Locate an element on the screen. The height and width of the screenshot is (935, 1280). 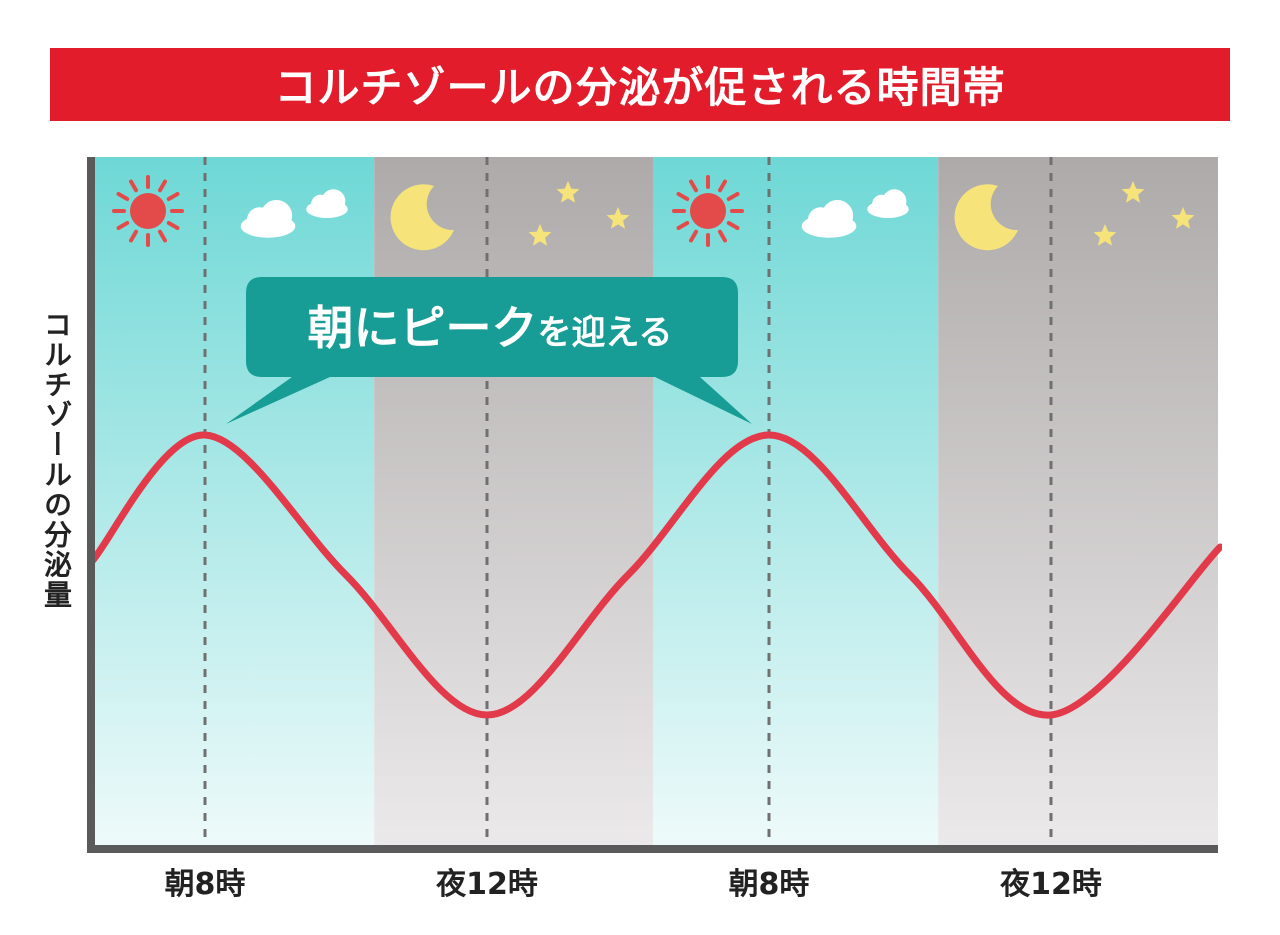
title-bar: コルチゾールの分泌が促される時間帯 is located at coordinates (640, 84).